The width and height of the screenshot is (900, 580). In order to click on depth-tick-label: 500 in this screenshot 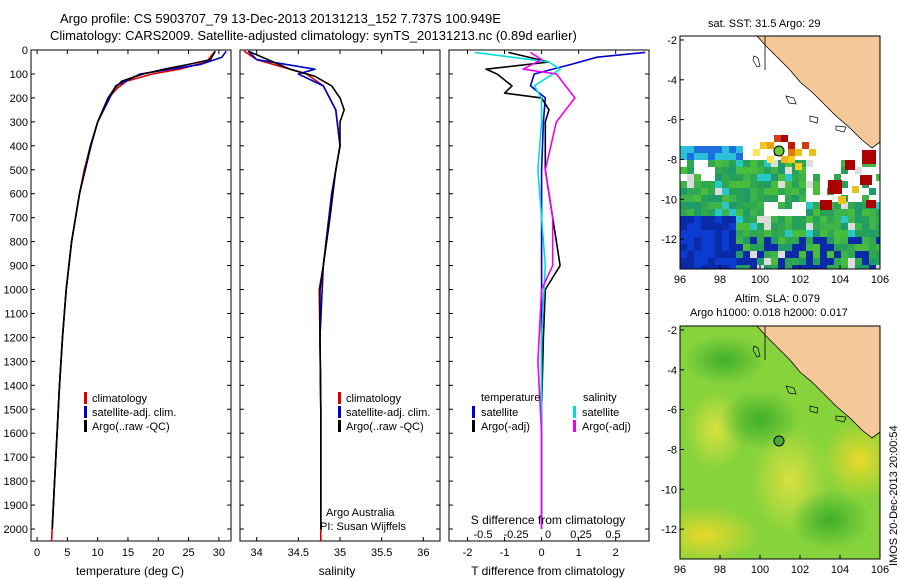, I will do `click(19, 171)`.